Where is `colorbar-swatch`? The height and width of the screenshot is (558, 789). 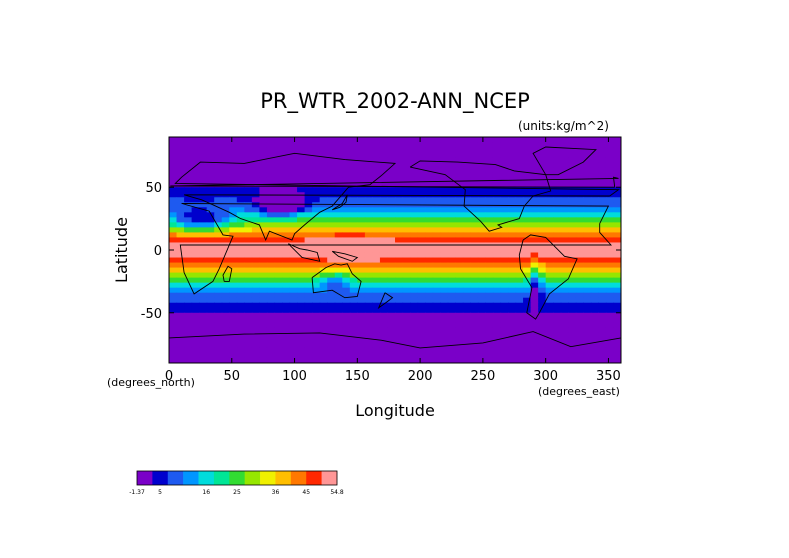 colorbar-swatch is located at coordinates (206, 478).